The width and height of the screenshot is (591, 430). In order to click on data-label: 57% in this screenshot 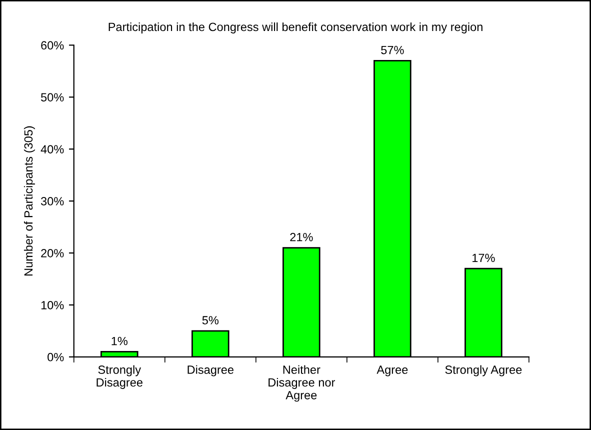, I will do `click(392, 50)`.